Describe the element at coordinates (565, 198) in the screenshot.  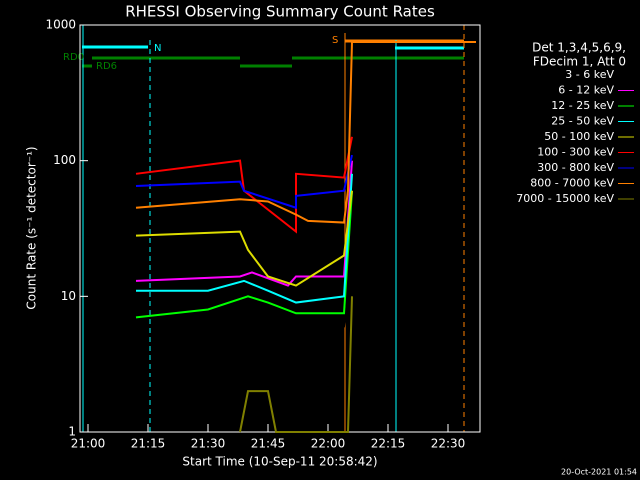
I see `legend-label: 7000 - 15000 keV` at that location.